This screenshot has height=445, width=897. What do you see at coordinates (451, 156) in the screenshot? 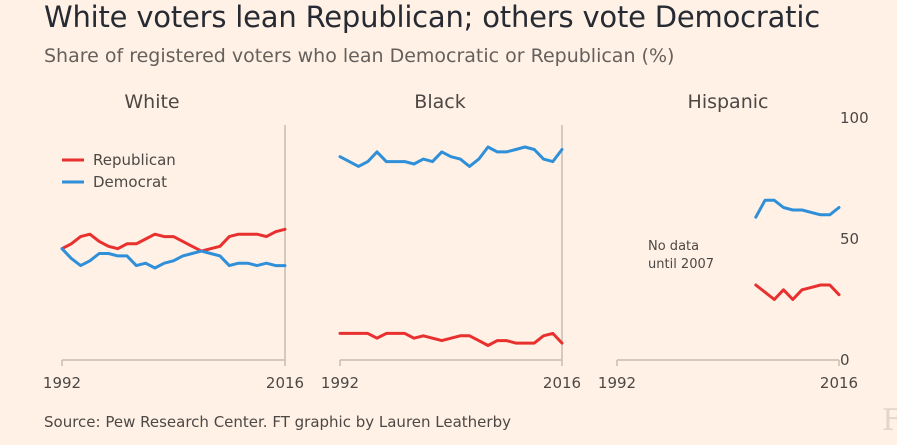
I see `series-line-black-democrat` at bounding box center [451, 156].